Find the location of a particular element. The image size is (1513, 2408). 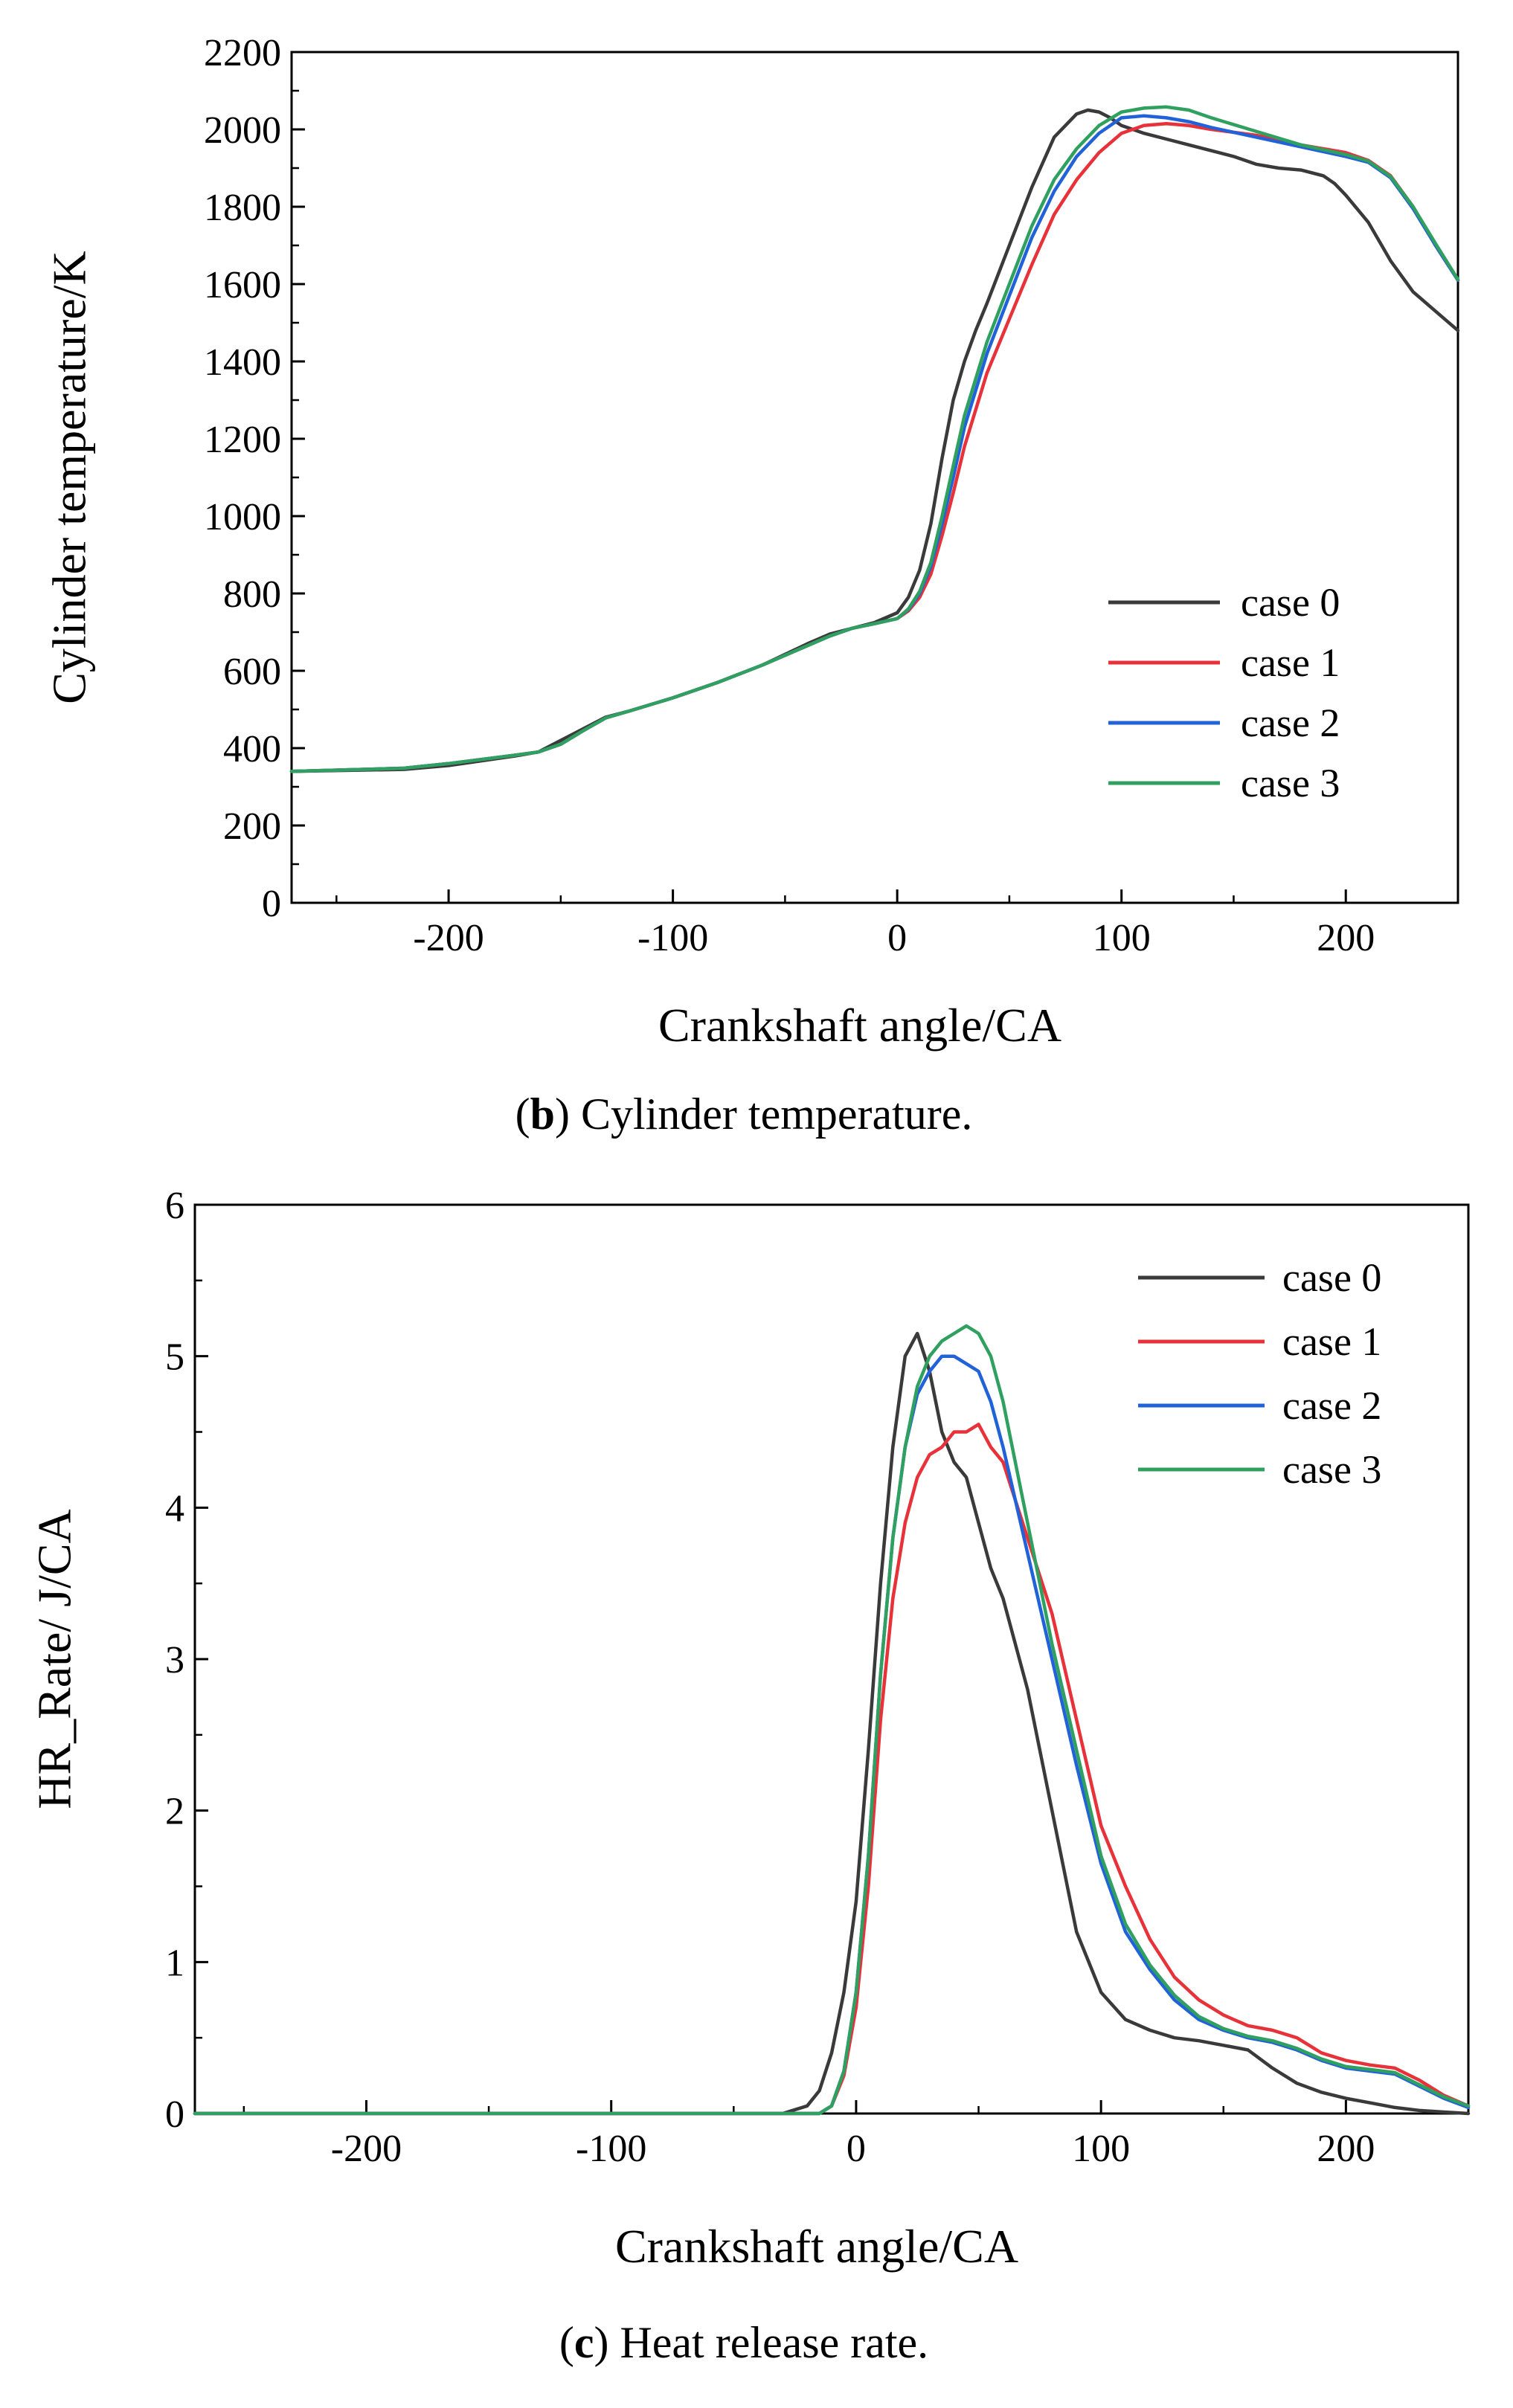

y-tick-label: 1000 is located at coordinates (242, 517).